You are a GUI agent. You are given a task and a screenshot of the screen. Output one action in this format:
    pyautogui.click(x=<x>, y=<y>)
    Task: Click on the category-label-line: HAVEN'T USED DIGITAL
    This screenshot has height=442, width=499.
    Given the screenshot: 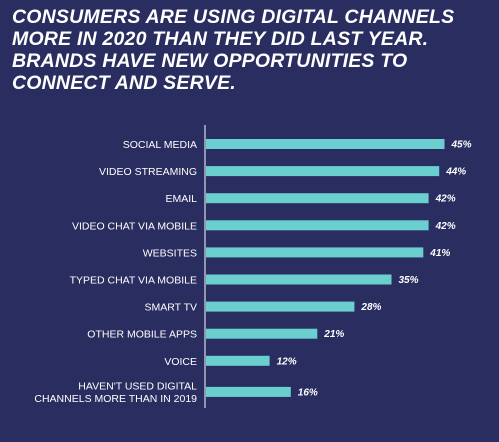 What is the action you would take?
    pyautogui.click(x=137, y=387)
    